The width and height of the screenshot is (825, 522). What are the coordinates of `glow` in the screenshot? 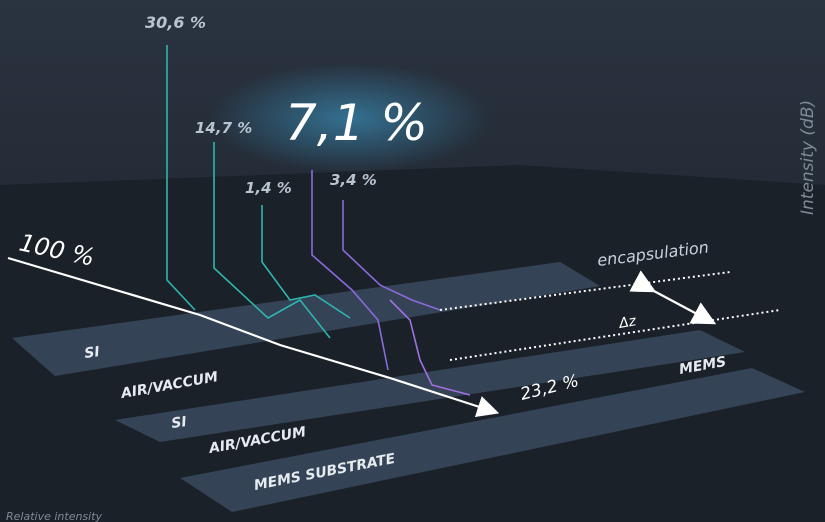 It's located at (350, 118).